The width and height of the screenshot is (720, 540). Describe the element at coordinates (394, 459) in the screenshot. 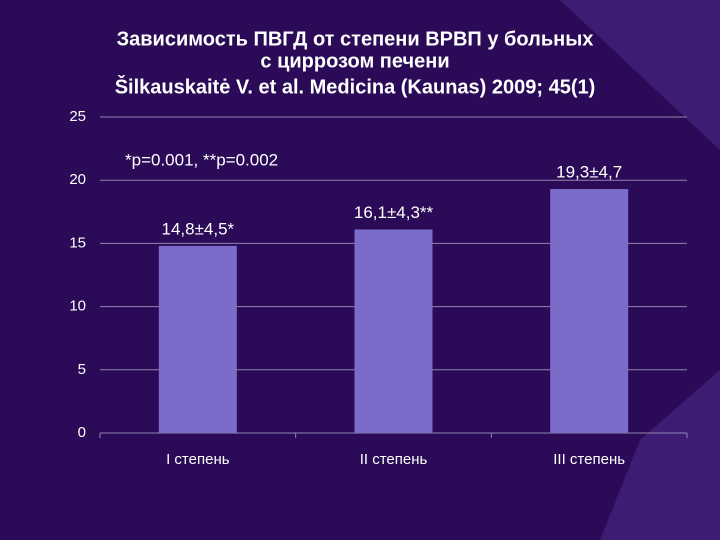

I see `x-tick-label: II степень` at that location.